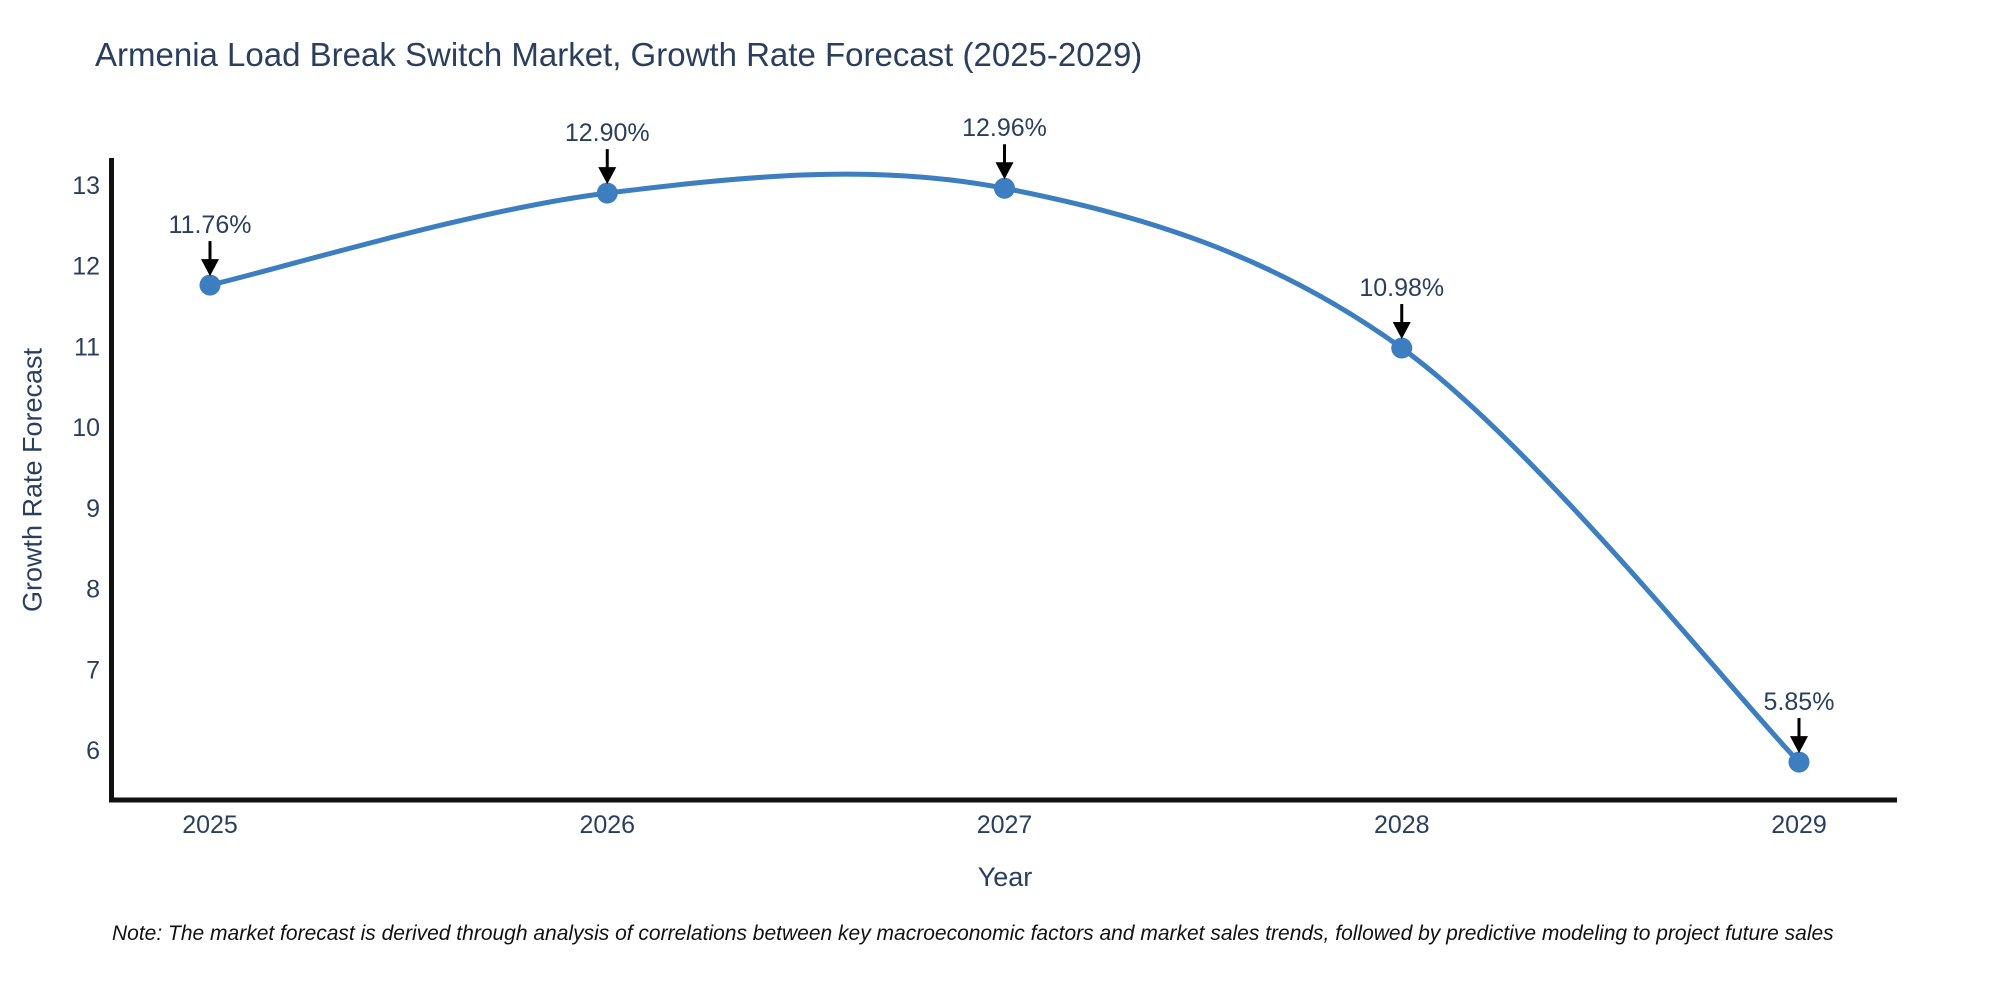  What do you see at coordinates (93, 509) in the screenshot?
I see `y-tick-label: 9` at bounding box center [93, 509].